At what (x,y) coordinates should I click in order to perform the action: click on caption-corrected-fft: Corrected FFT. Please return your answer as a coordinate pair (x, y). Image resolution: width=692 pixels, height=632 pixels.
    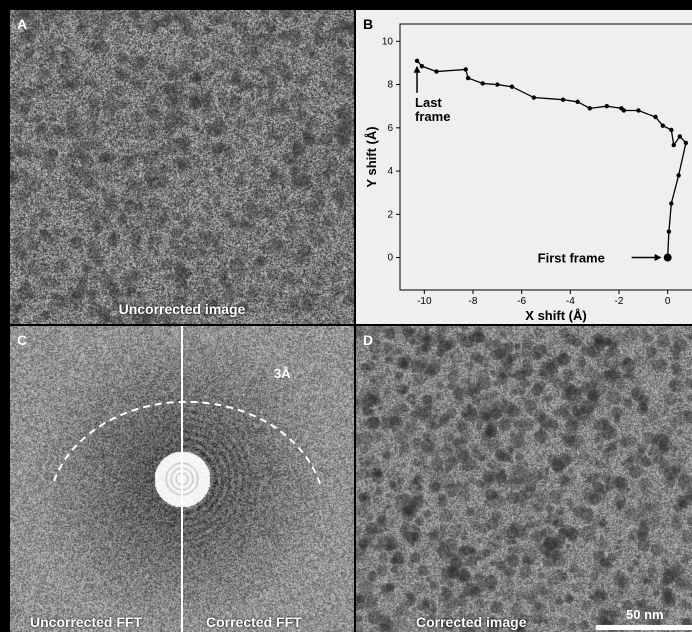
    Looking at the image, I should click on (254, 622).